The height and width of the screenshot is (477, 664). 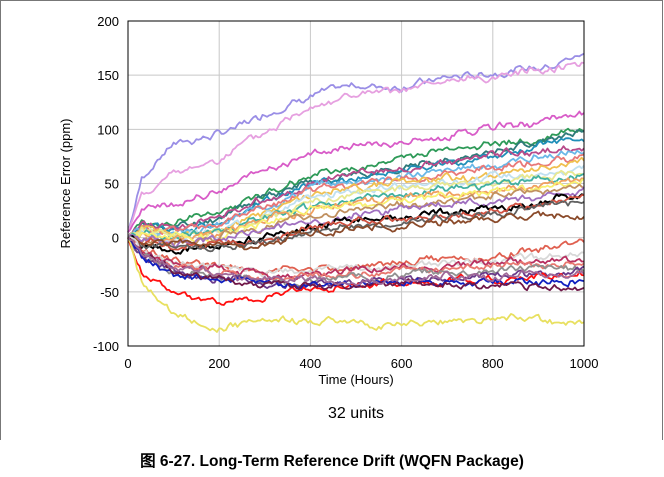 I want to click on y-tick-label: -50, so click(x=109, y=292).